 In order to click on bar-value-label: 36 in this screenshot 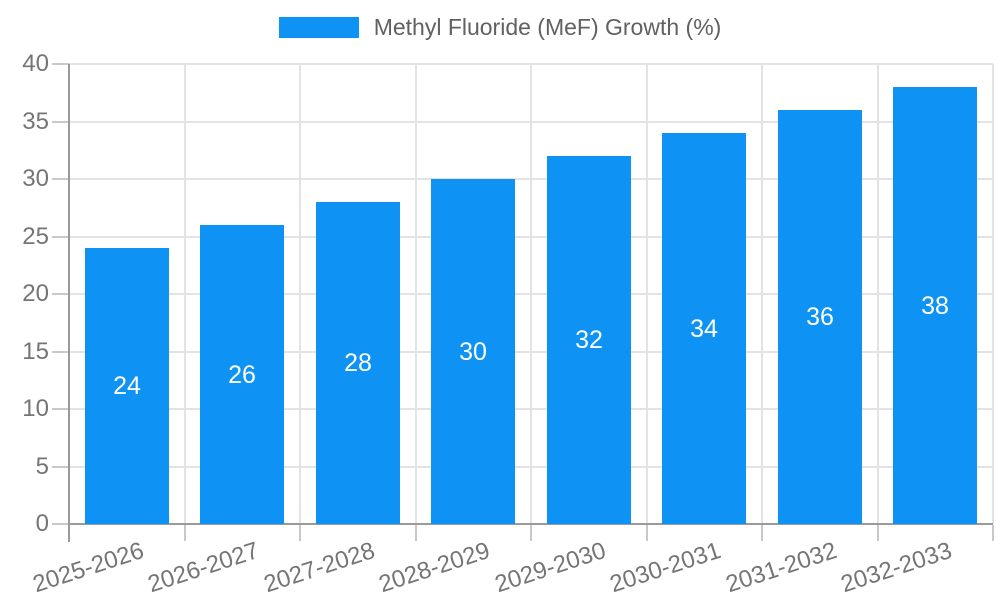, I will do `click(820, 317)`.